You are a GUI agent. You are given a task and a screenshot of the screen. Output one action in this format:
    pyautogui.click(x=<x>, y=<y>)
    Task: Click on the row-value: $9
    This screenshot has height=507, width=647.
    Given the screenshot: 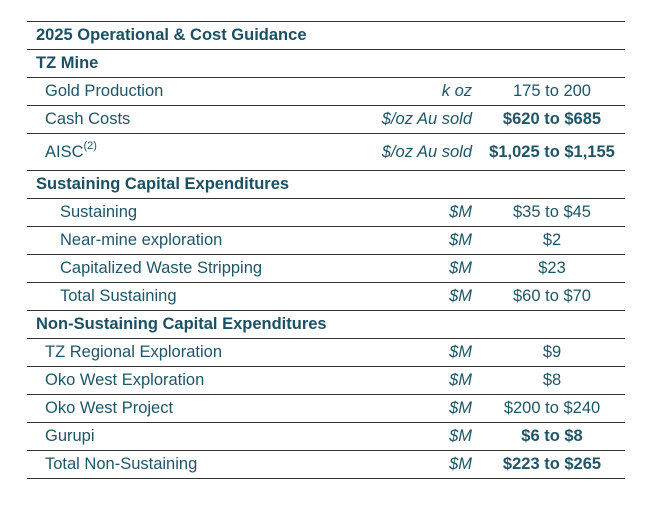 What is the action you would take?
    pyautogui.click(x=552, y=352)
    